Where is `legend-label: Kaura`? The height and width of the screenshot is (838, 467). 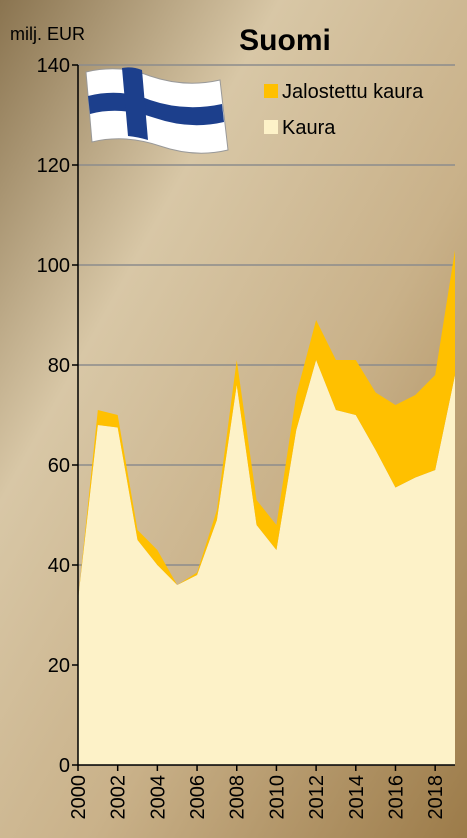 legend-label: Kaura is located at coordinates (309, 128).